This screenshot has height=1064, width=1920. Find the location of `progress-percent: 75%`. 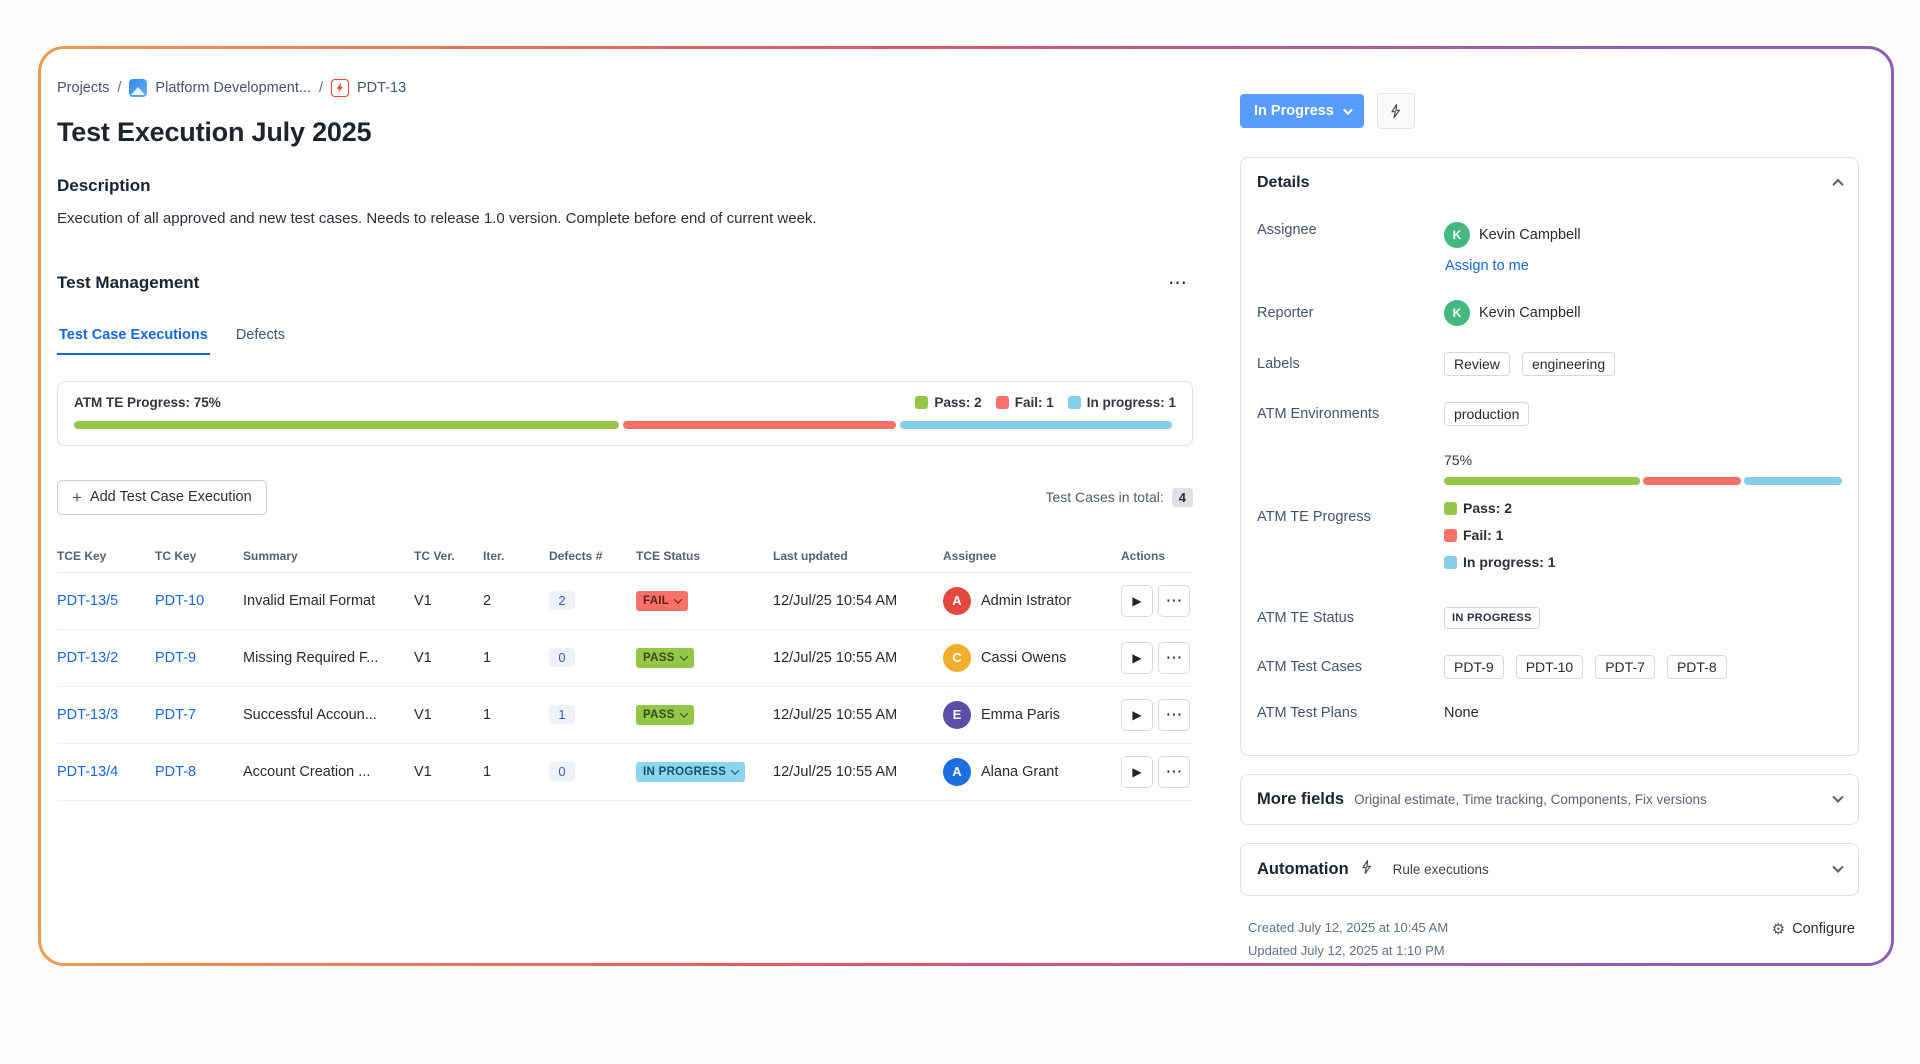

progress-percent: 75% is located at coordinates (1458, 460).